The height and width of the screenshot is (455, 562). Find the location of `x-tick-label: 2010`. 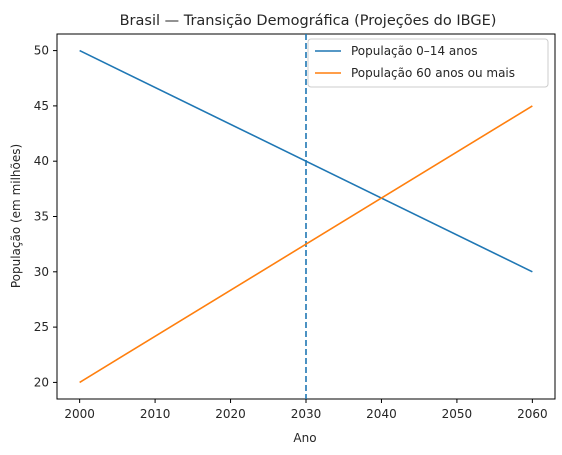

x-tick-label: 2010 is located at coordinates (155, 414).